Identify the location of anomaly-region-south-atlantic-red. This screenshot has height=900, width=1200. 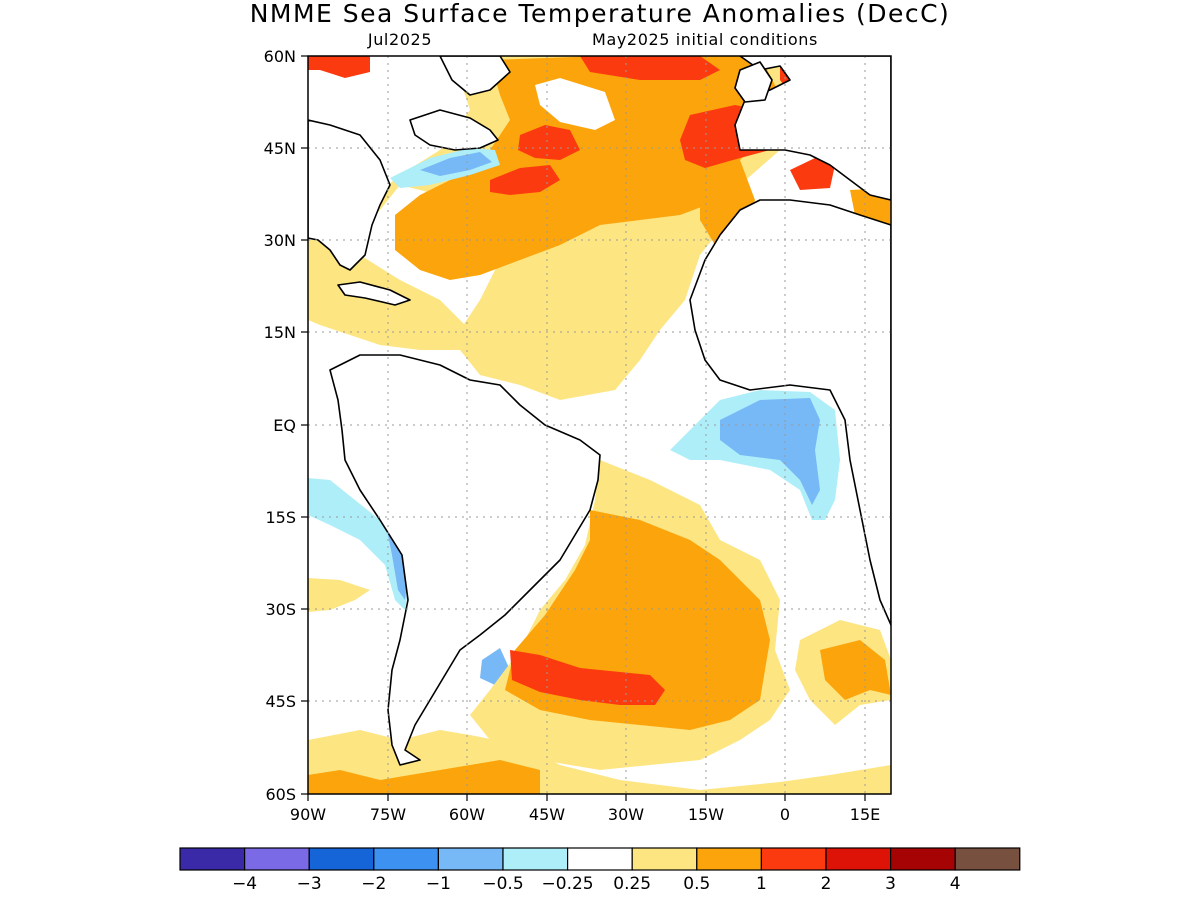
(587, 677).